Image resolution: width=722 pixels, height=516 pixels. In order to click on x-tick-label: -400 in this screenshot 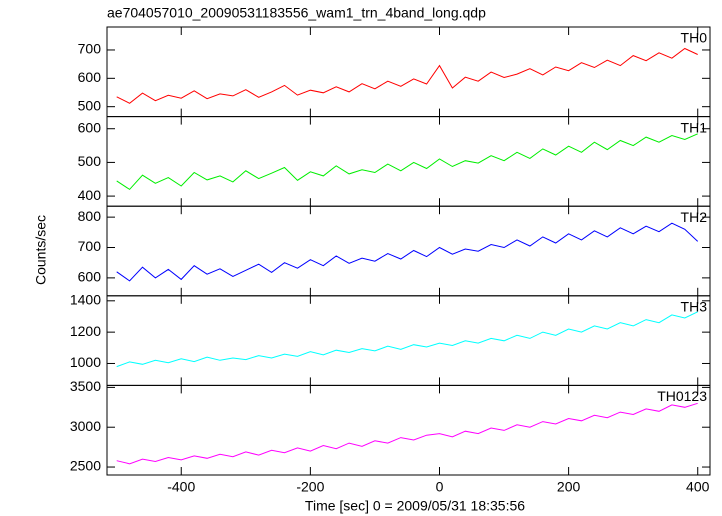, I will do `click(181, 487)`.